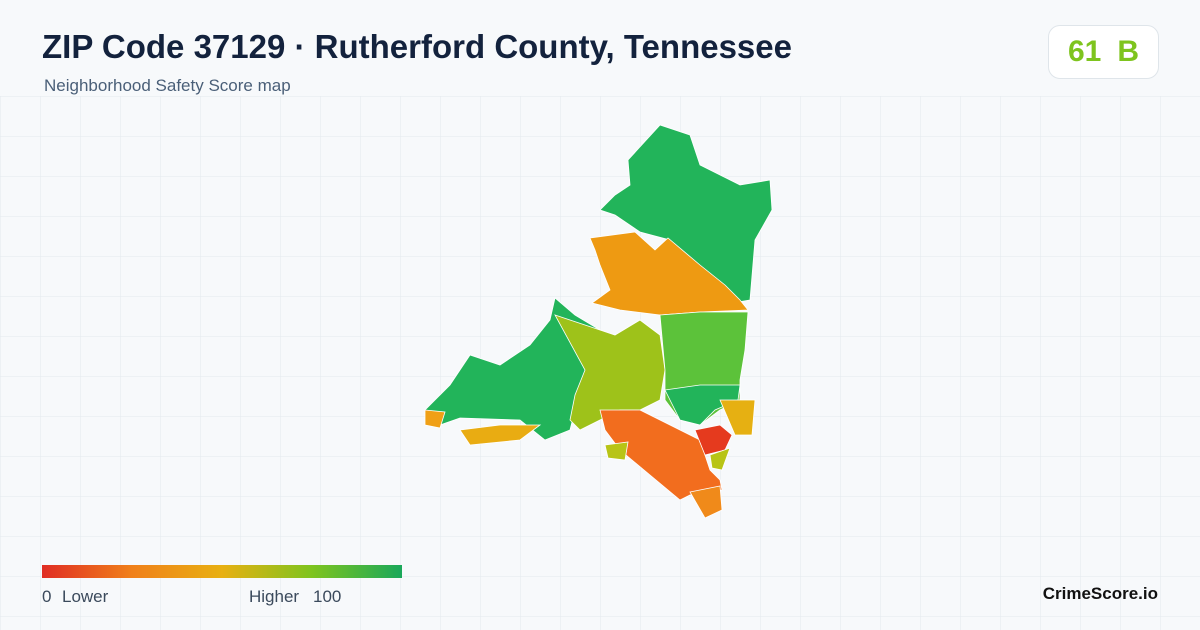 The height and width of the screenshot is (630, 1200). I want to click on legend-max: 100, so click(327, 596).